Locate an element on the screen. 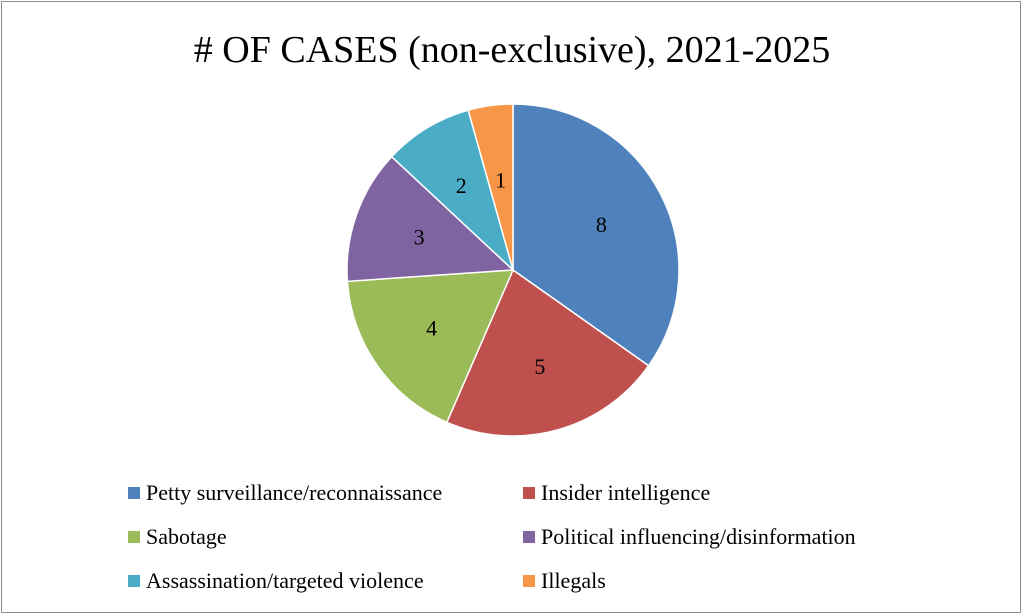 This screenshot has width=1024, height=616. slice-data-label-6: 1 is located at coordinates (500, 180).